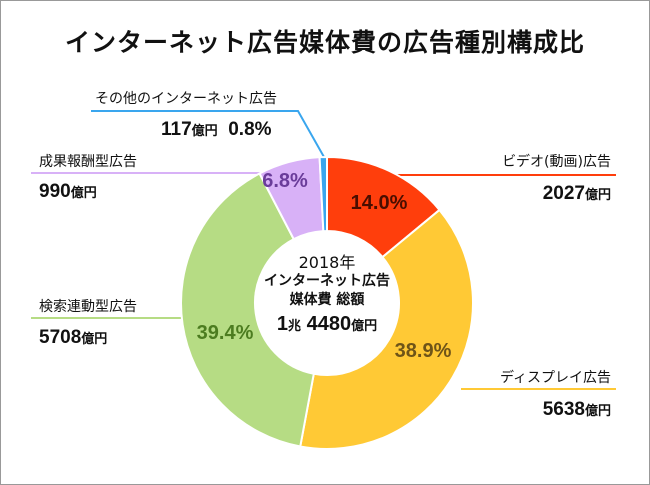 The image size is (650, 485). Describe the element at coordinates (576, 193) in the screenshot. I see `value-video: 2027億円` at that location.